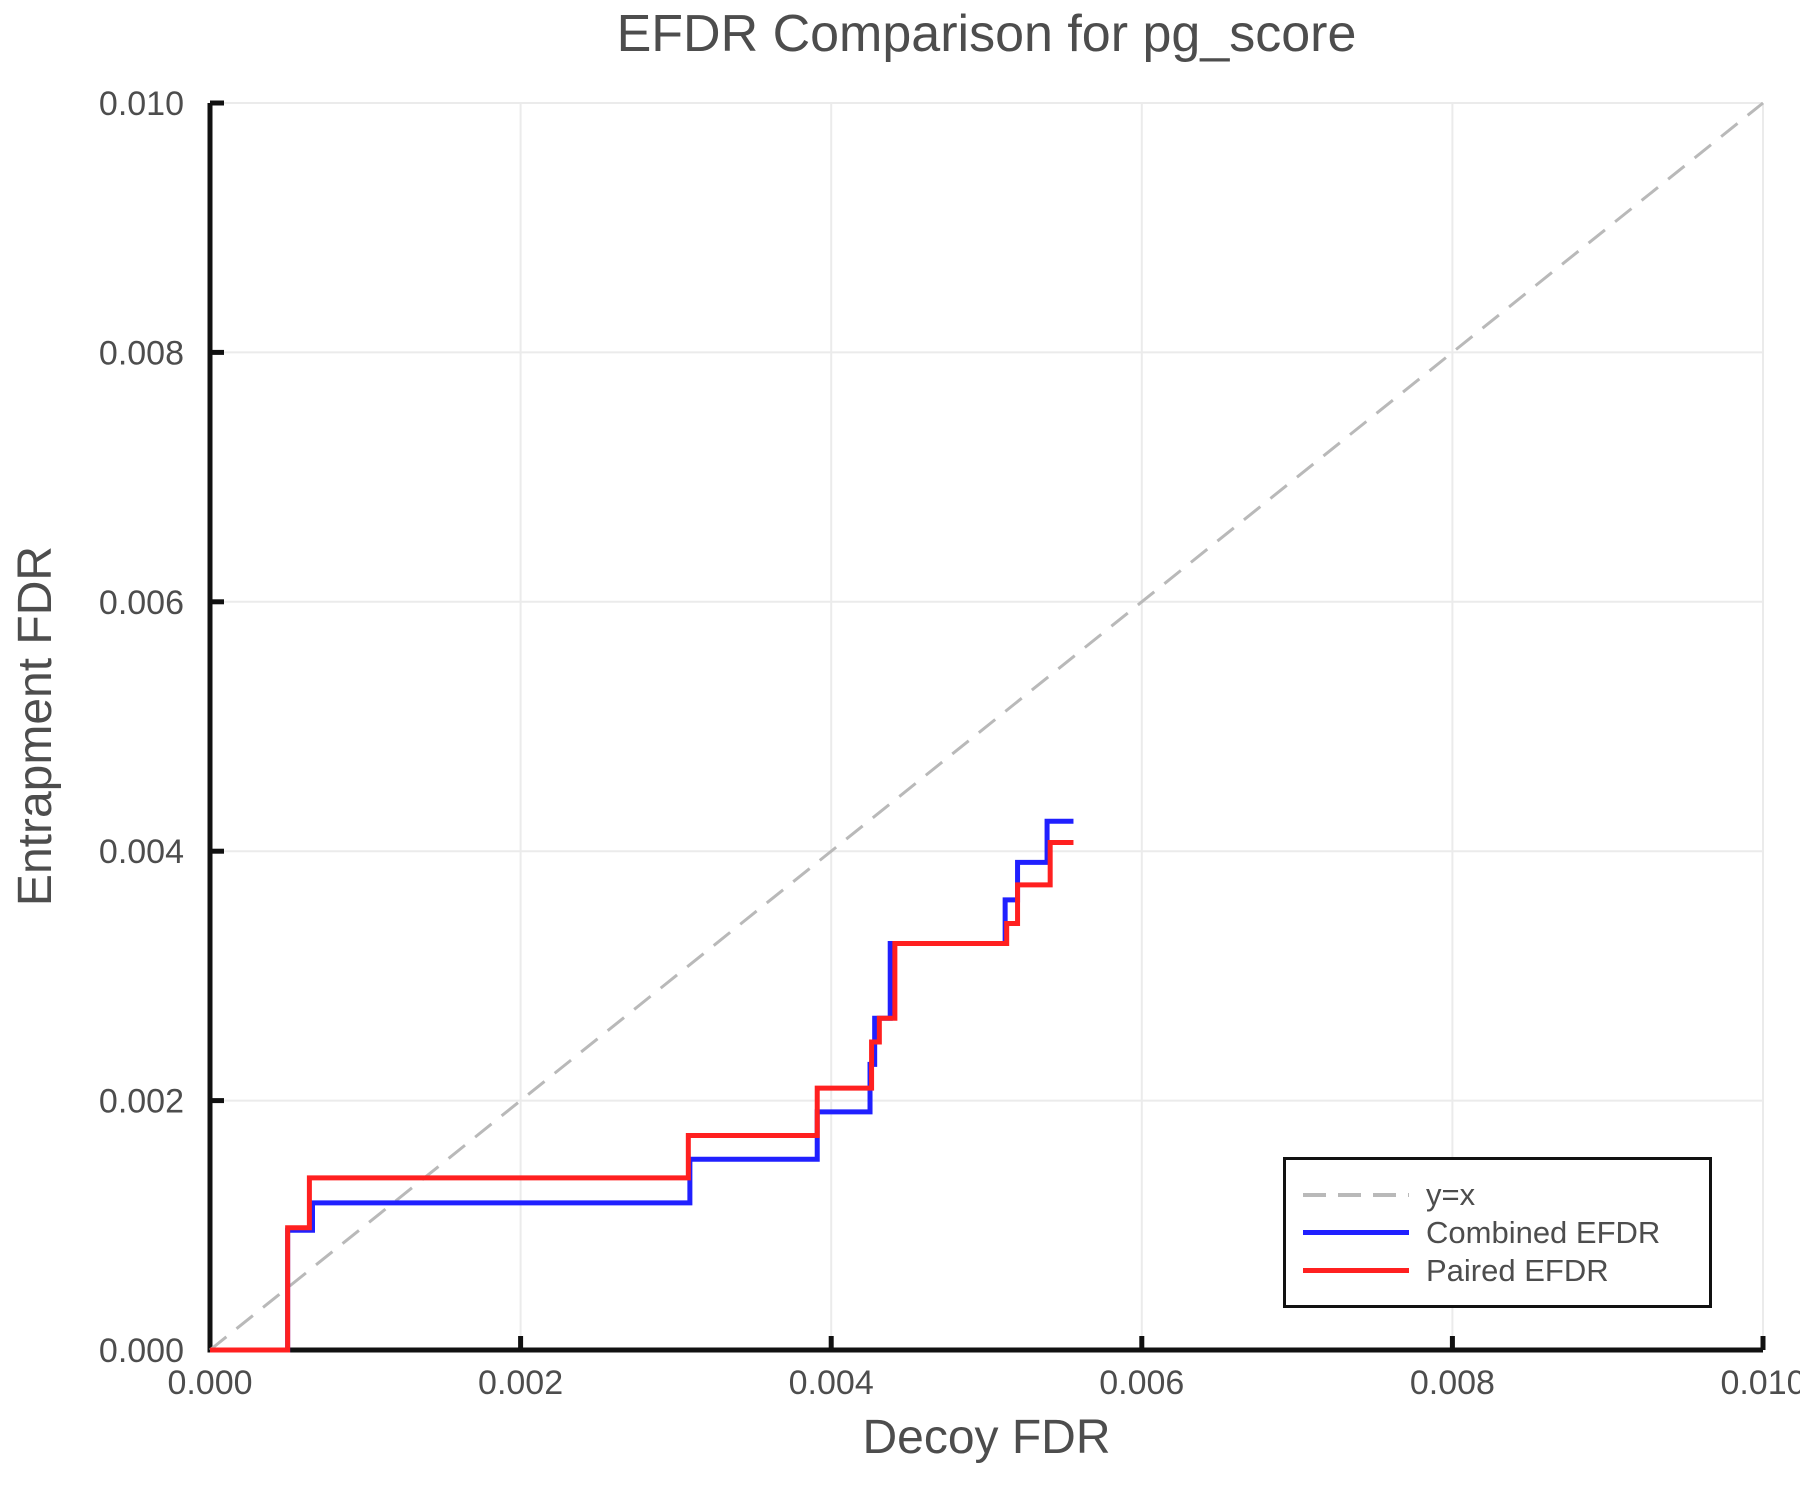  I want to click on y-tick-label: 0.004, so click(141, 852).